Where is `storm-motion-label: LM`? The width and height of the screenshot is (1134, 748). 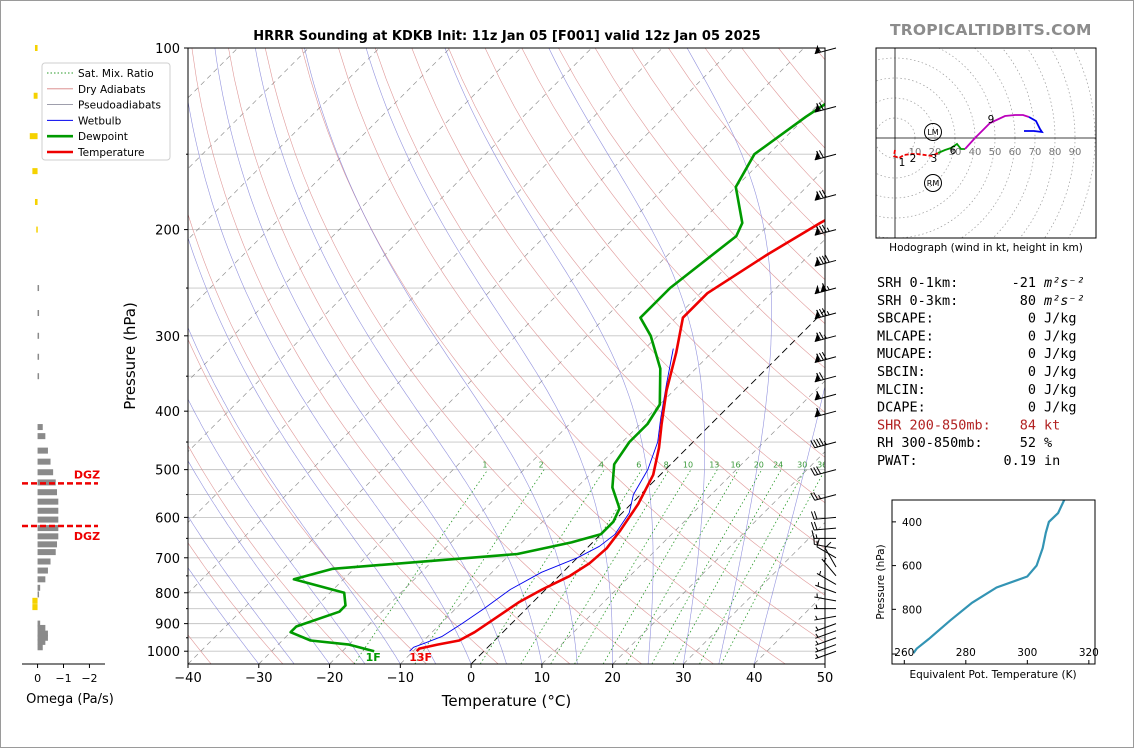 storm-motion-label: LM is located at coordinates (932, 132).